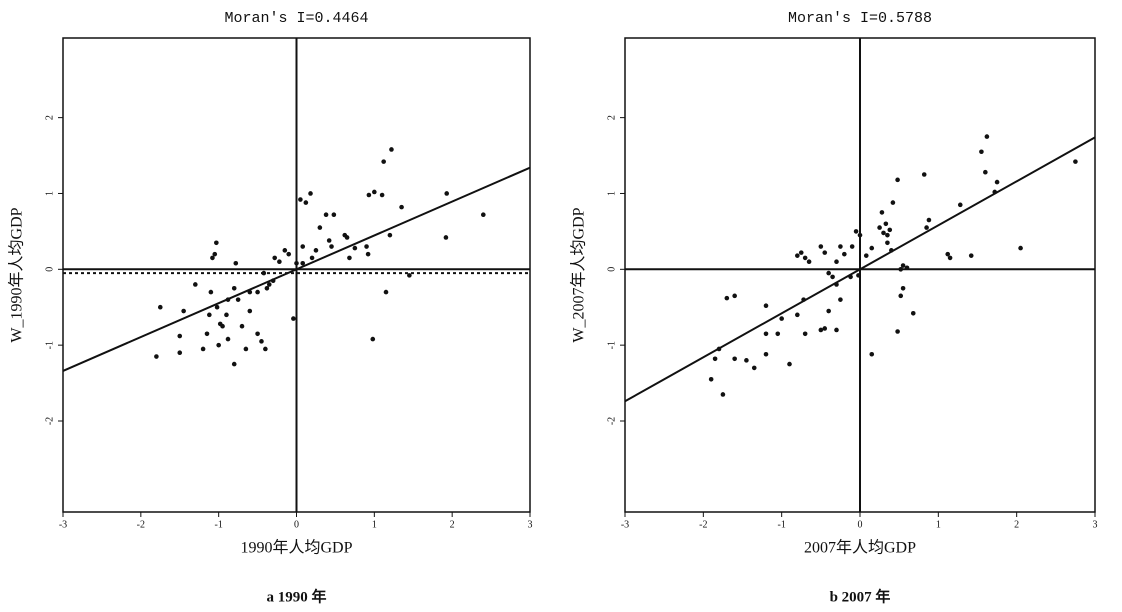 The height and width of the screenshot is (612, 1122). I want to click on y-tick-label: -1, so click(611, 345).